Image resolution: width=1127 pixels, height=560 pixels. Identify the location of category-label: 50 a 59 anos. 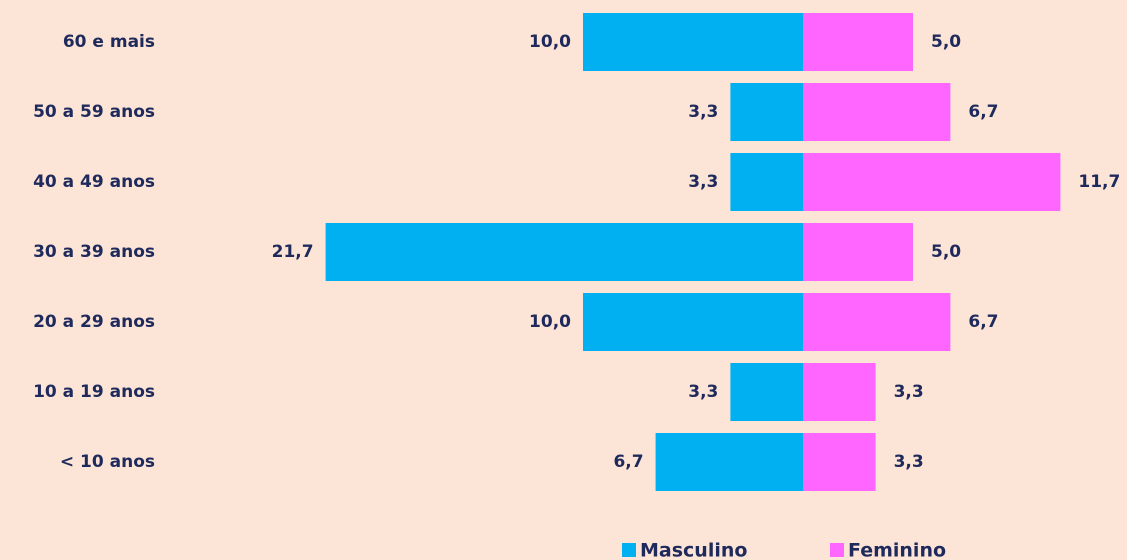
(94, 112).